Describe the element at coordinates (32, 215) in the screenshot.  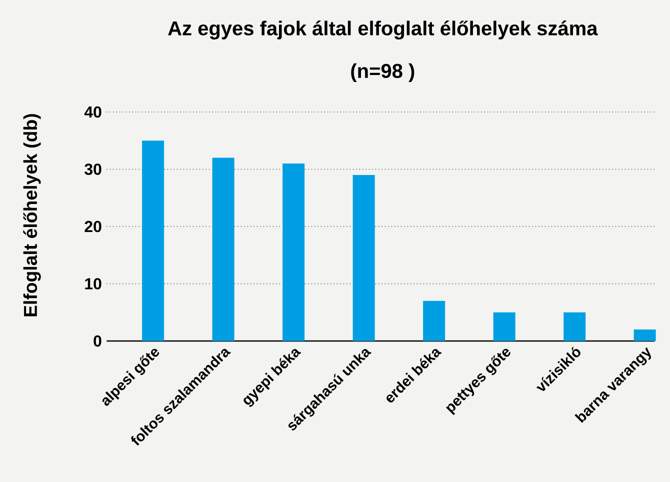
I see `y-axis-title: Elfoglalt élőhelyek (db)` at that location.